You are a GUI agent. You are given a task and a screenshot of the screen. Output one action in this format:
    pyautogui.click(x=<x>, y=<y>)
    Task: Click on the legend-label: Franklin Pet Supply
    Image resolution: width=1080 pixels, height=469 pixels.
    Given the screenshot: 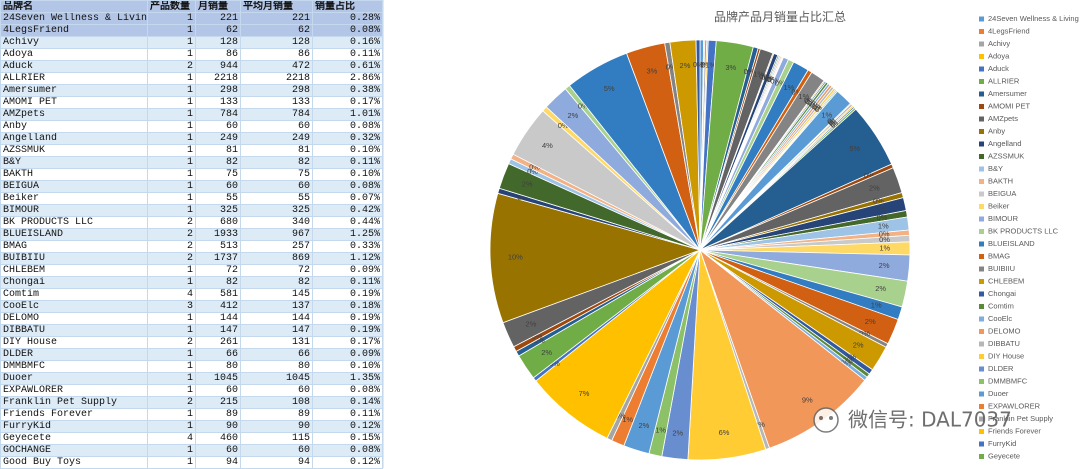 What is the action you would take?
    pyautogui.click(x=1020, y=418)
    